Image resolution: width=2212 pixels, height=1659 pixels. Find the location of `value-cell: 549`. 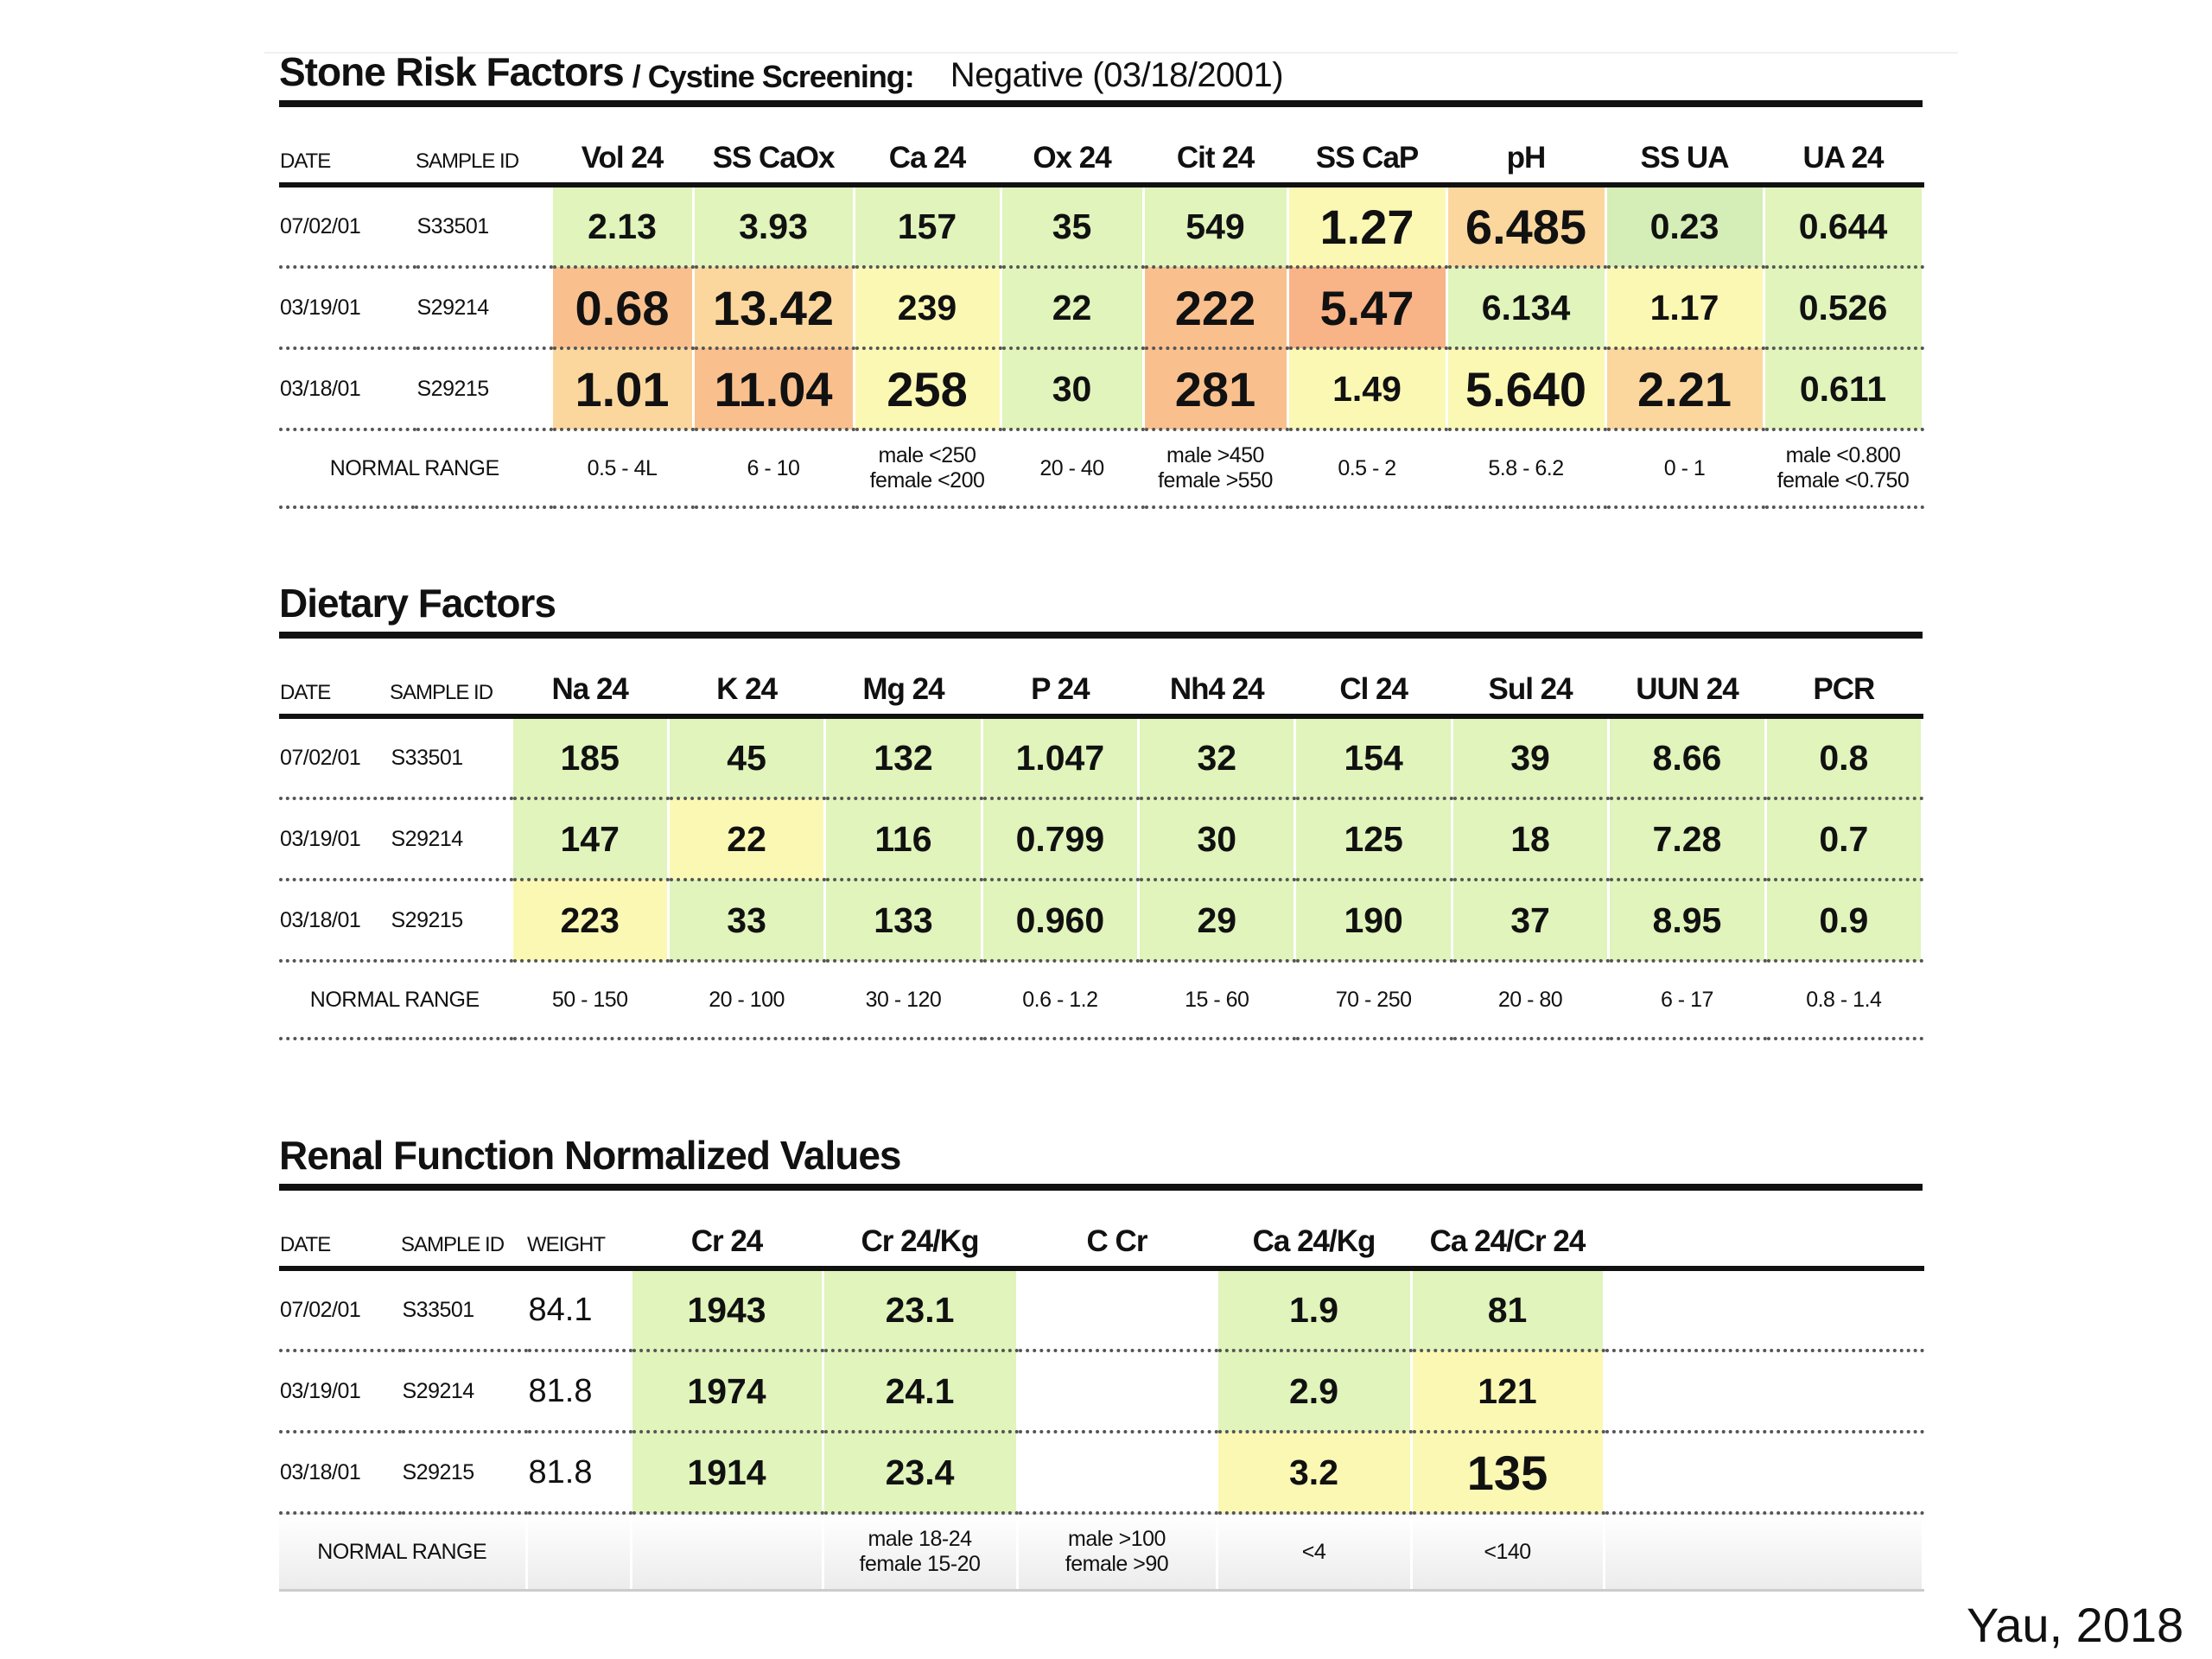

value-cell: 549 is located at coordinates (1216, 227).